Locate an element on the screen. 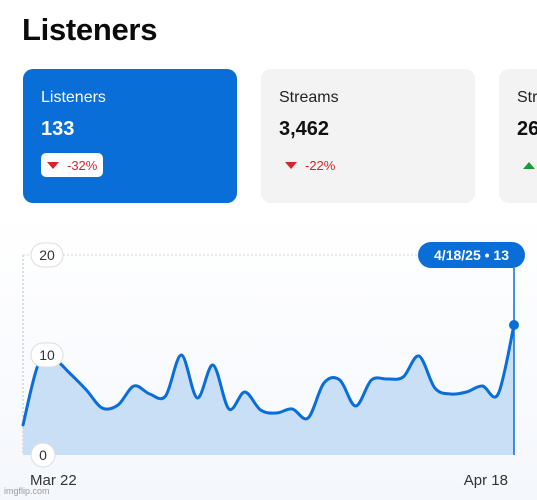 The height and width of the screenshot is (500, 537). change-value: -32% is located at coordinates (82, 165).